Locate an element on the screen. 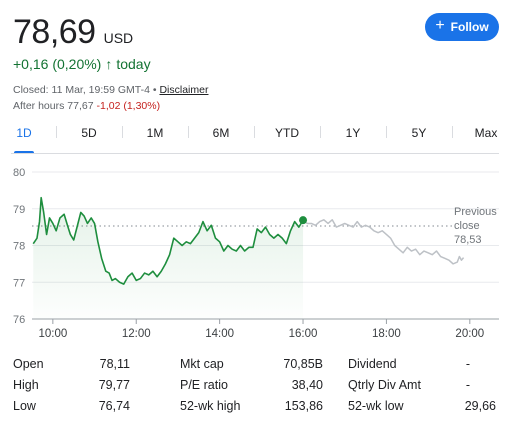  tab-1m: 1M is located at coordinates (155, 133).